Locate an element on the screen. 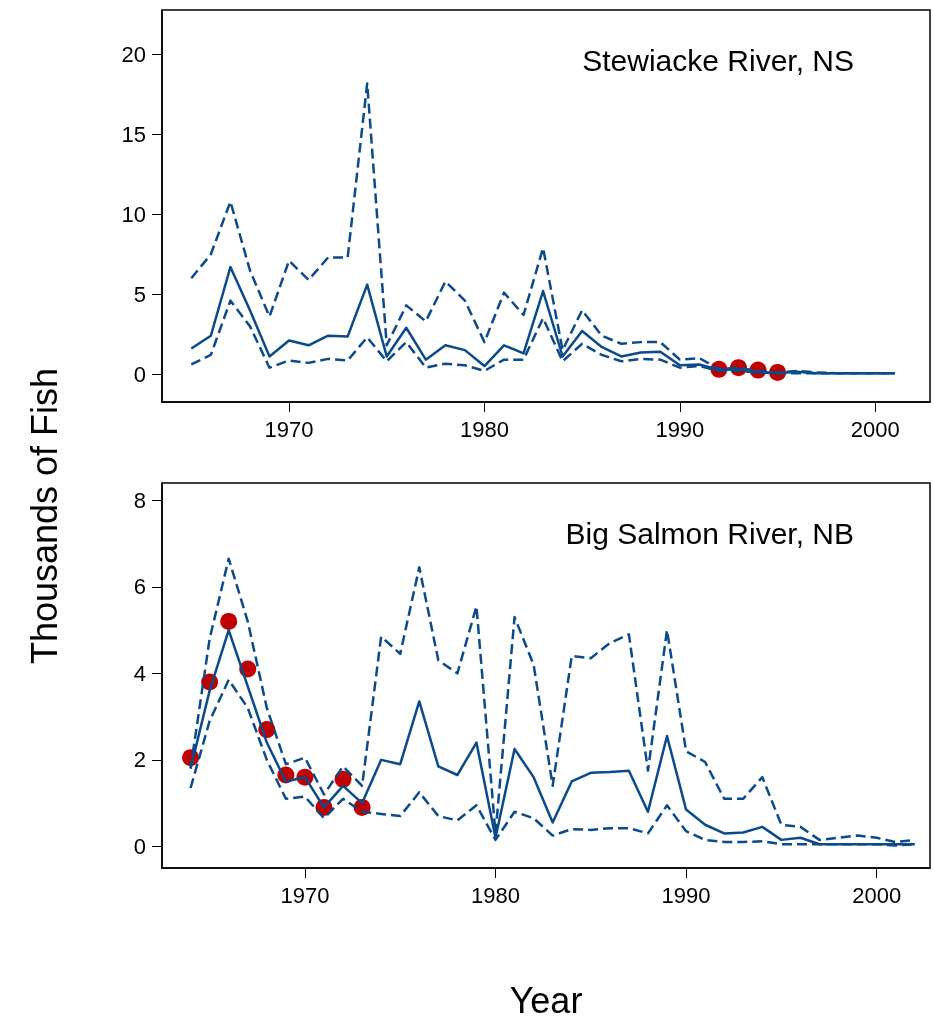 This screenshot has width=934, height=1030. y-tick-label: 4 is located at coordinates (139, 673).